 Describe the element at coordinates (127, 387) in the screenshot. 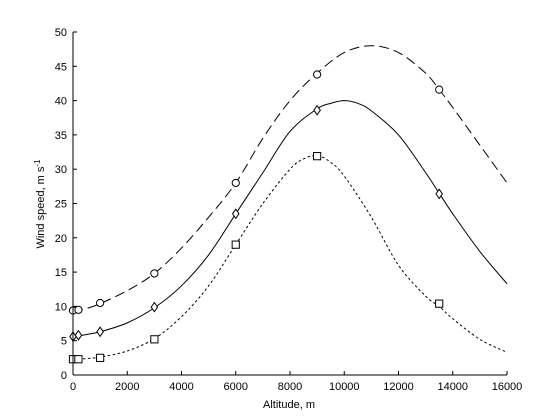

I see `x-tick-label: 2000` at that location.